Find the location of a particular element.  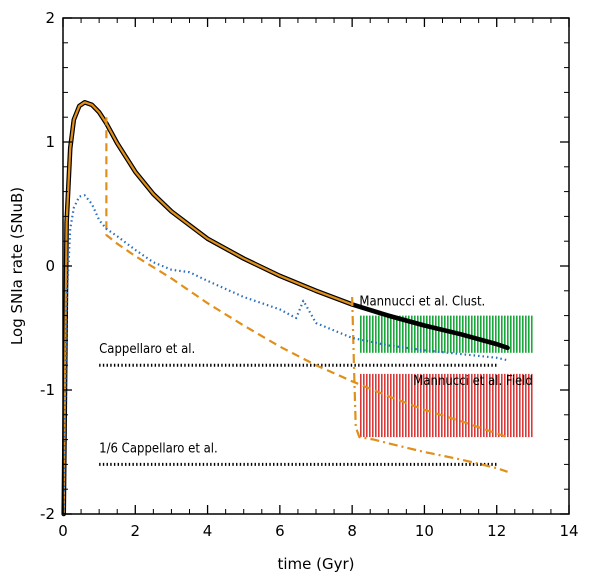

x-tick-label: 2 is located at coordinates (136, 531).